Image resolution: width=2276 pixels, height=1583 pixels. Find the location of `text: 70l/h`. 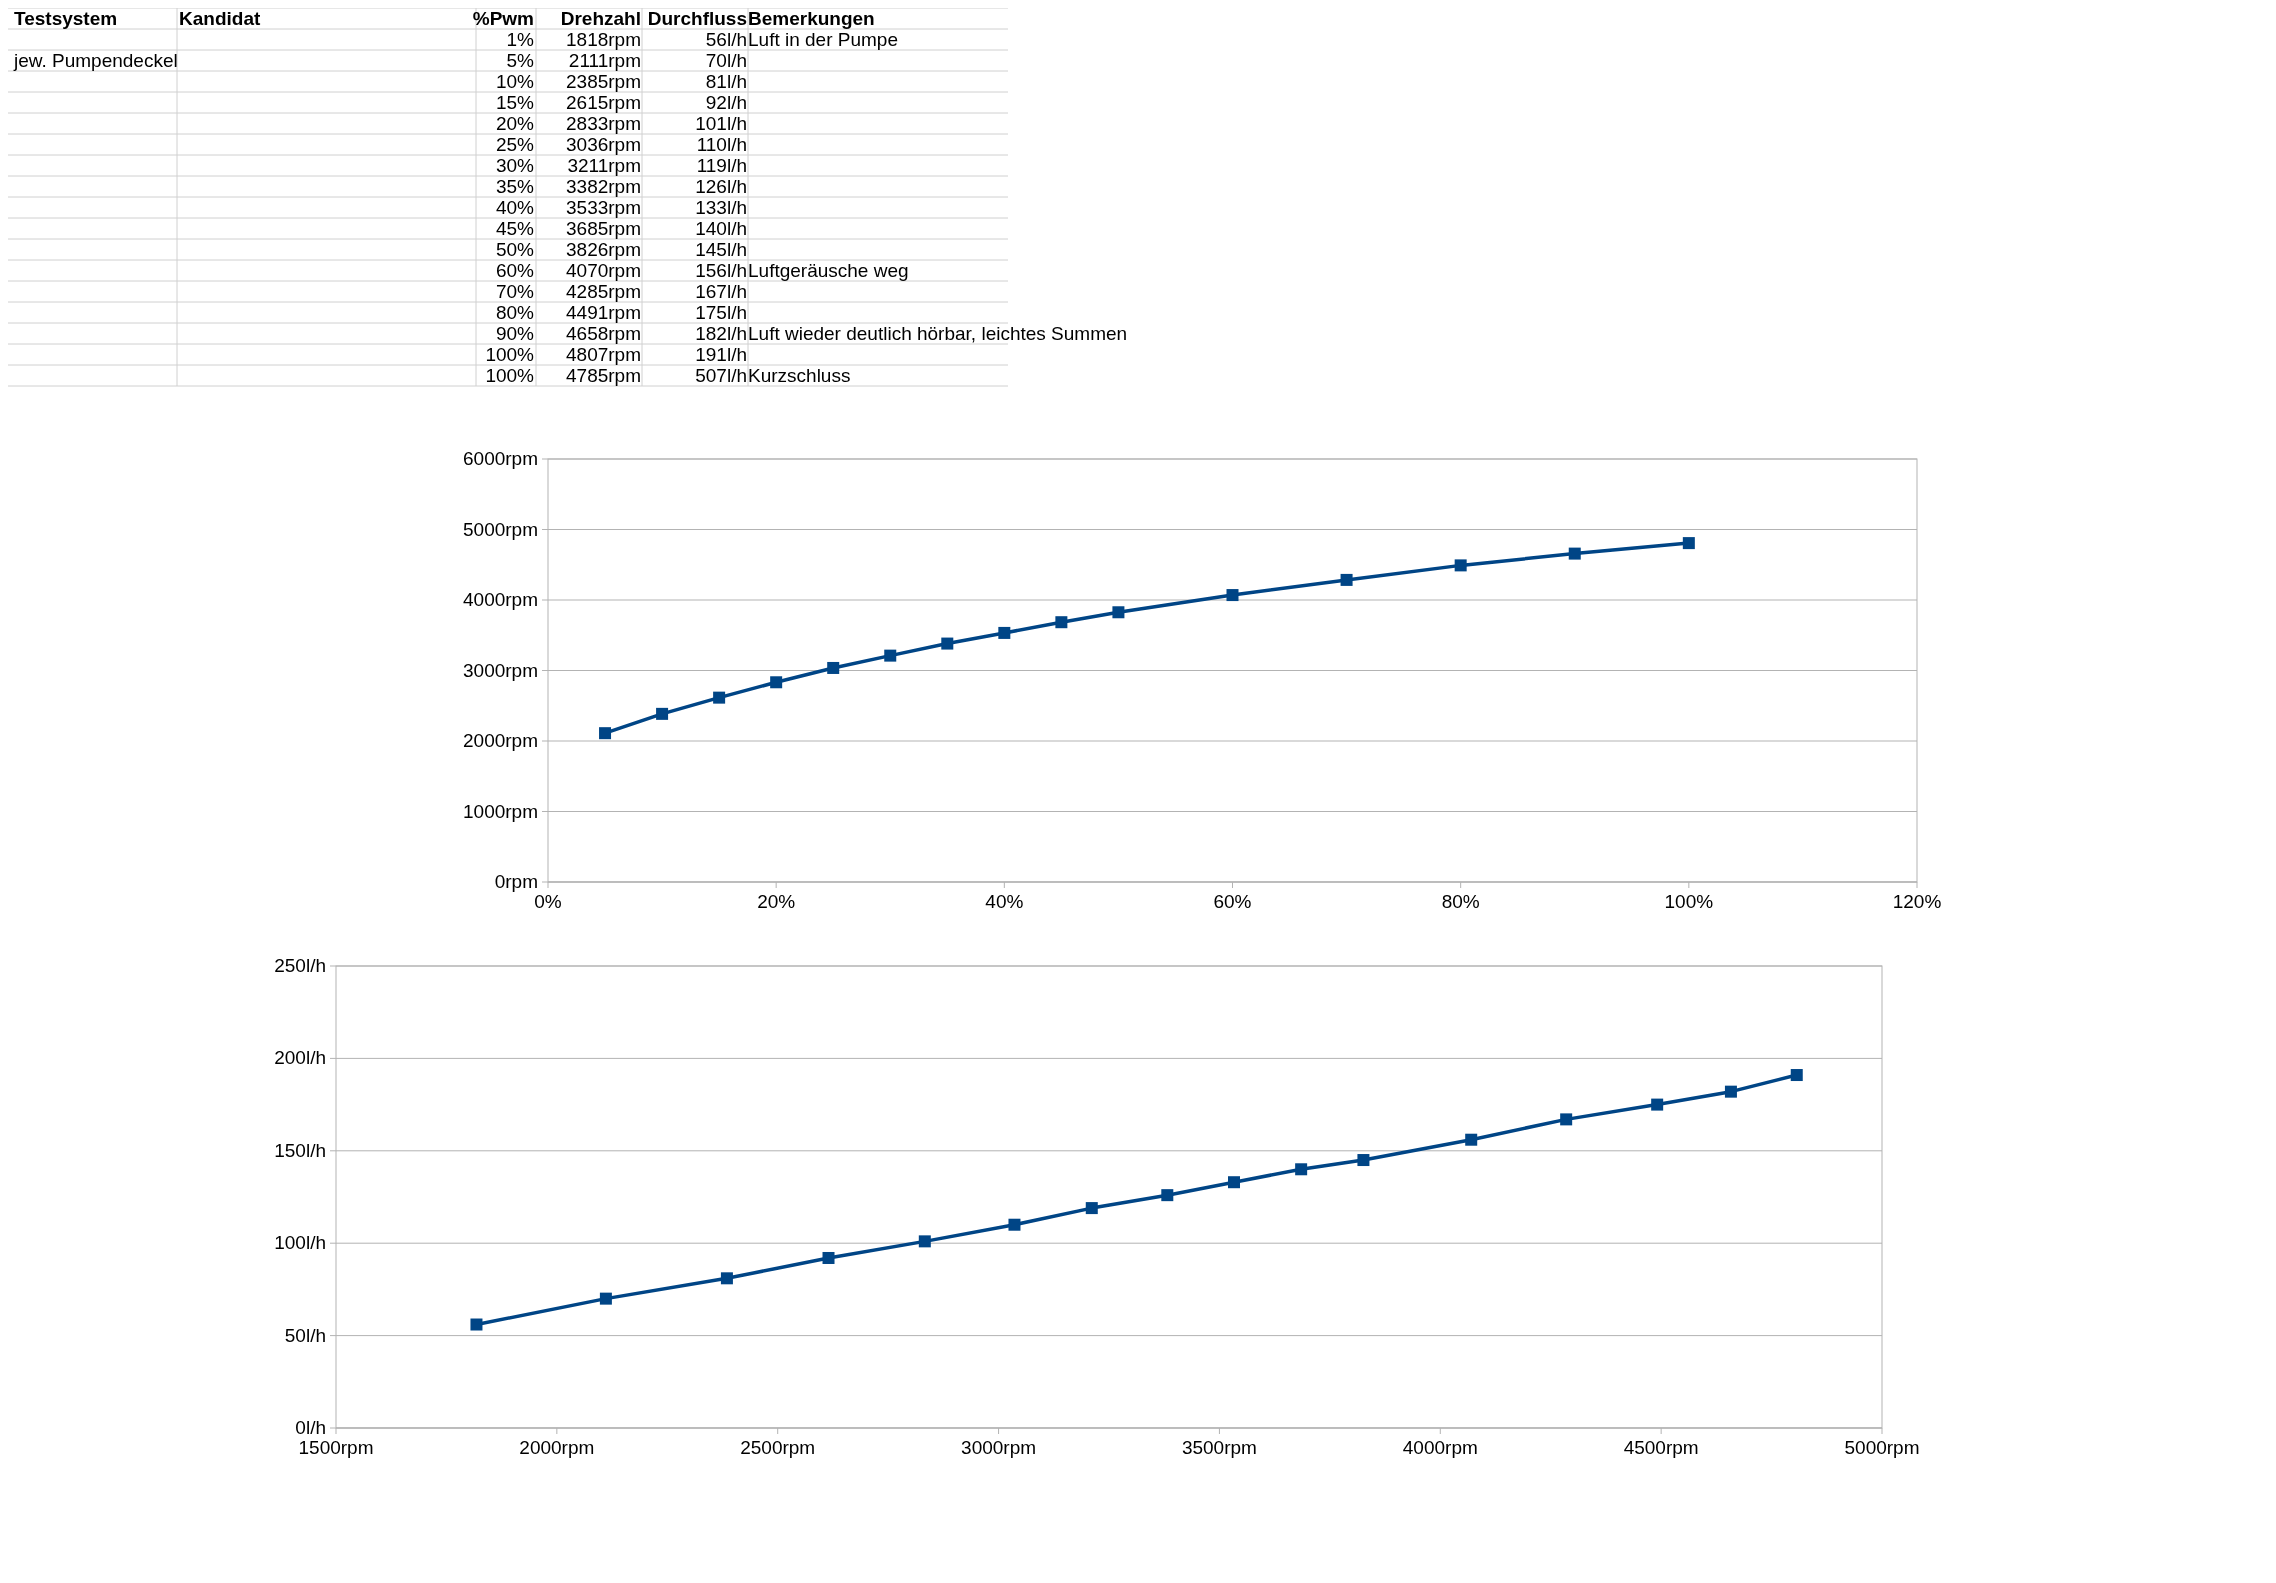

text: 70l/h is located at coordinates (726, 60).